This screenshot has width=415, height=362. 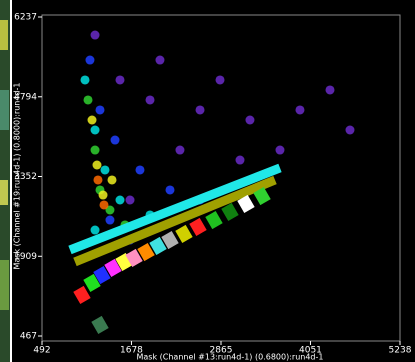 I want to click on x-tick-label: 4051, so click(x=310, y=351).